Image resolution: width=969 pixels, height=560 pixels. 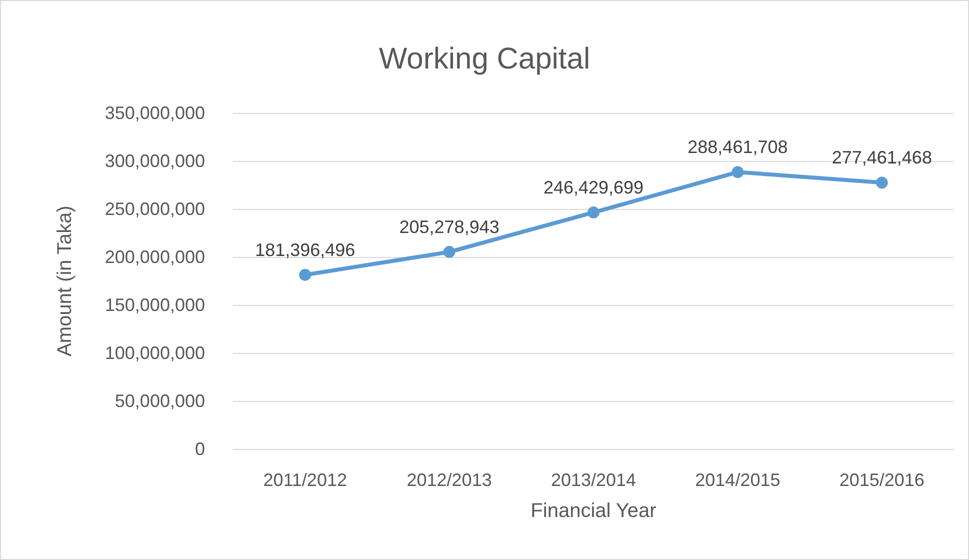 I want to click on chart-title: Working Capital, so click(x=484, y=59).